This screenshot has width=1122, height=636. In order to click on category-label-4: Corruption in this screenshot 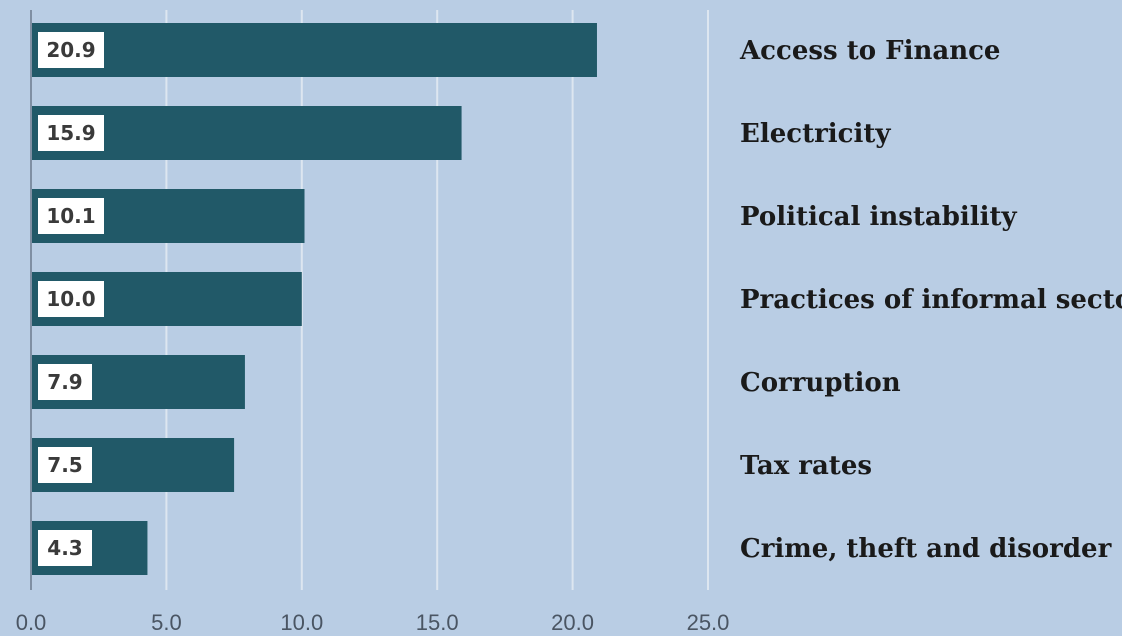, I will do `click(820, 383)`.